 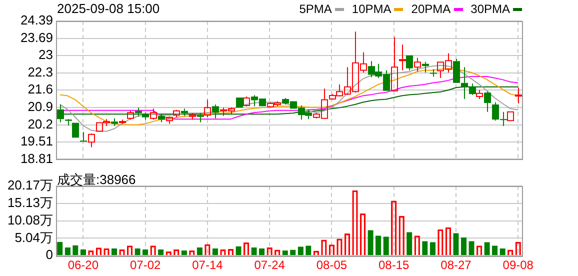 What do you see at coordinates (30, 220) in the screenshot?
I see `y-tick-label: 10.08万` at bounding box center [30, 220].